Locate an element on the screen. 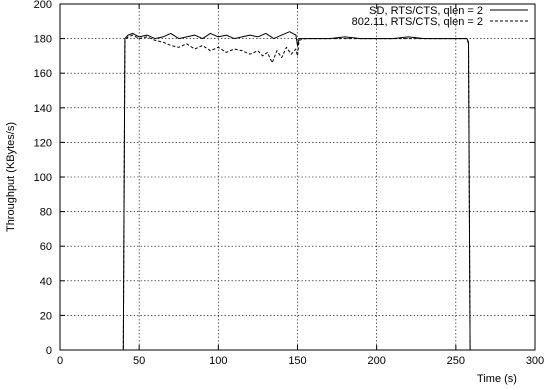 This screenshot has width=551, height=390. y-tick-label: 80 is located at coordinates (46, 213).